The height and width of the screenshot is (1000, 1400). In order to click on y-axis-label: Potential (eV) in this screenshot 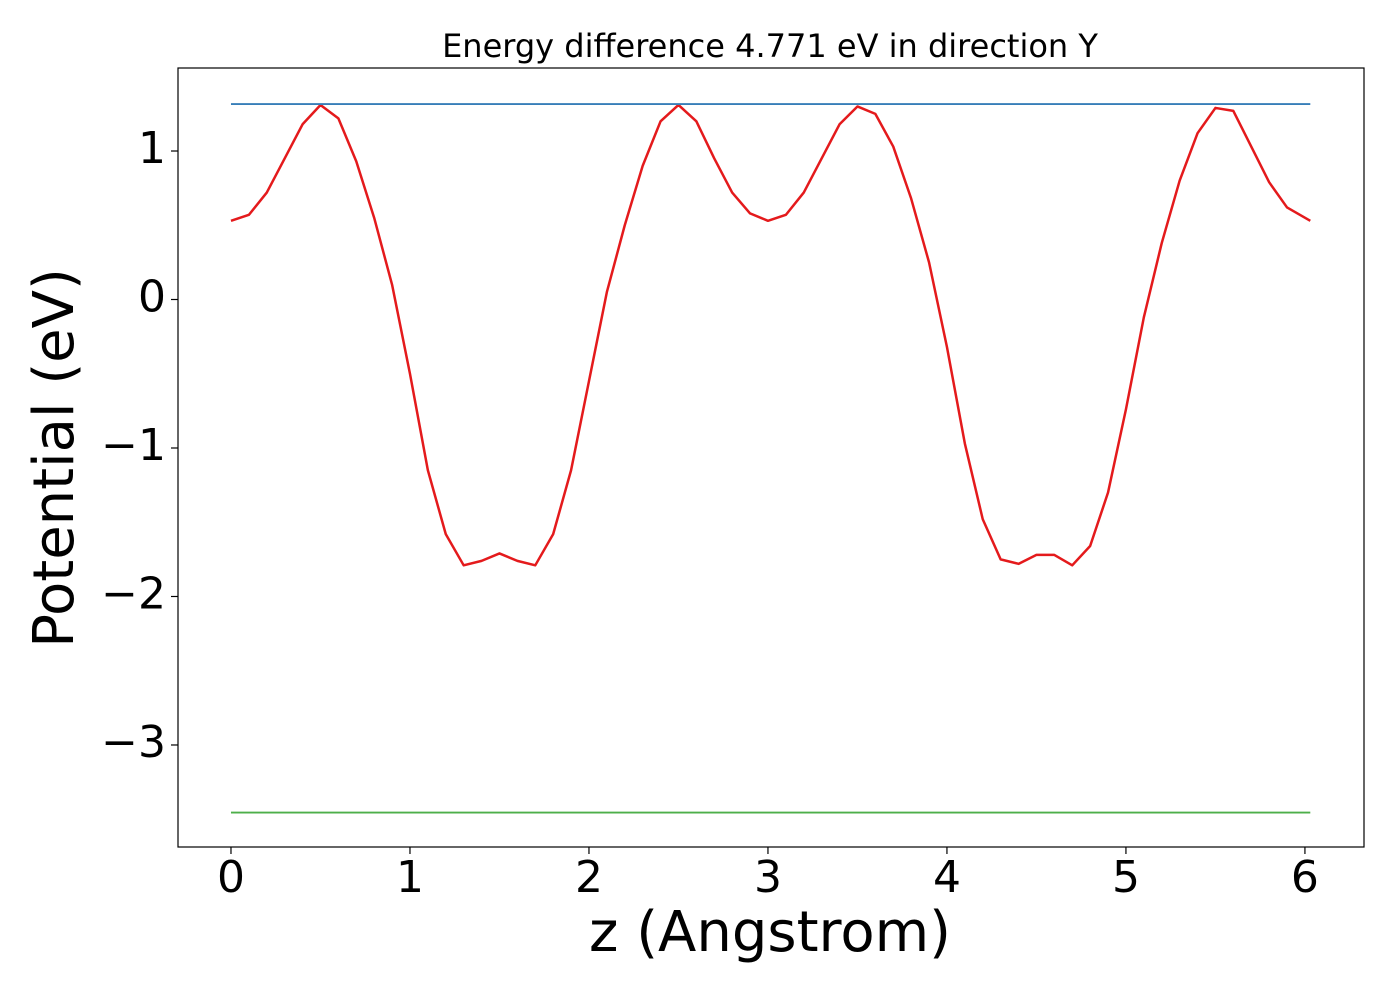, I will do `click(54, 458)`.